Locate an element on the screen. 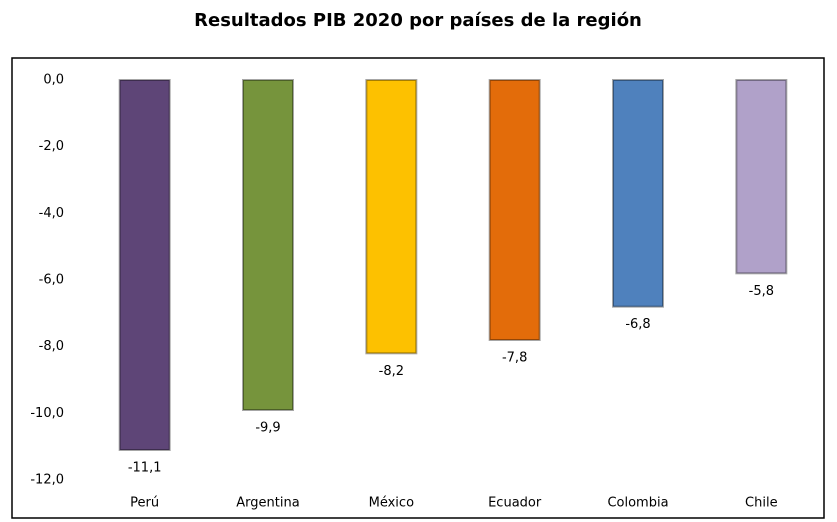 The width and height of the screenshot is (837, 522). y-tick-label: -8,0 is located at coordinates (51, 346).